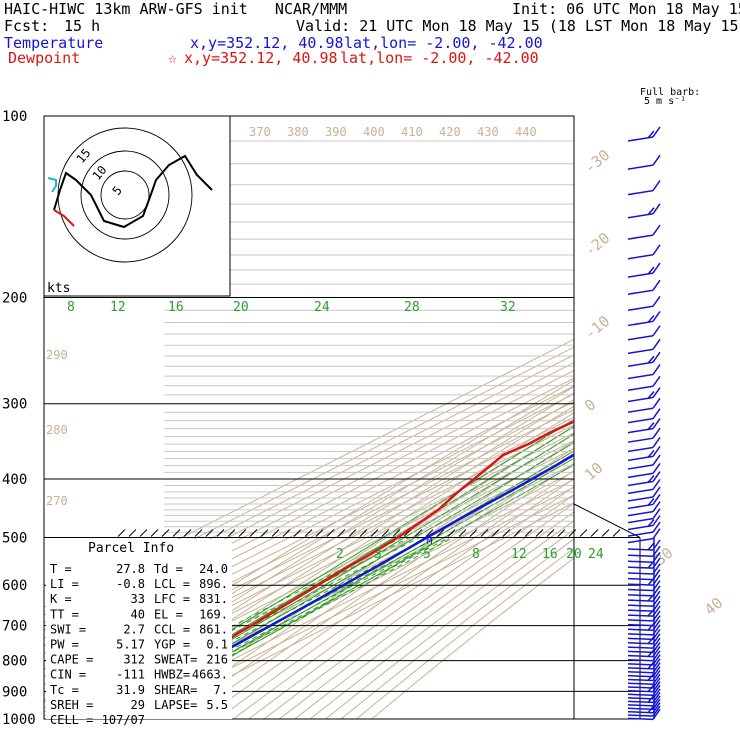  I want to click on parcel-info-key: PW =, so click(64, 645).